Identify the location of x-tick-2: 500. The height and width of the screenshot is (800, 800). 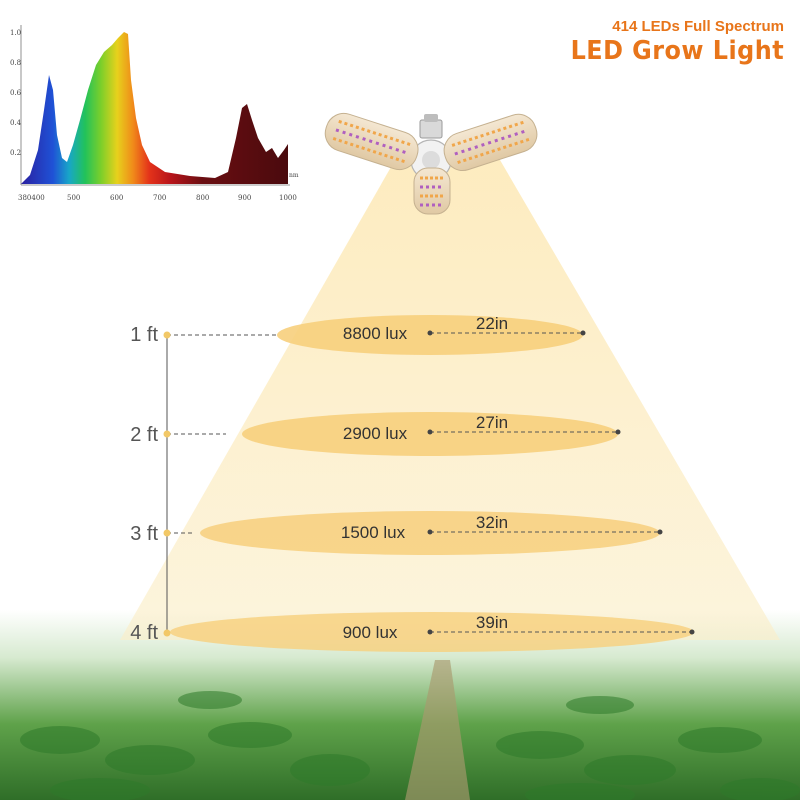
(73, 198).